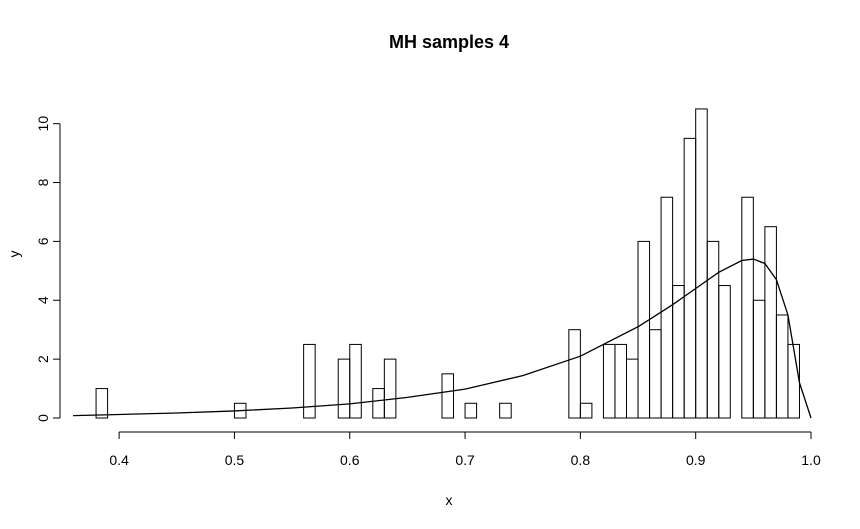 The image size is (860, 529). I want to click on x-axis: 0.4 0.5 0.6 0.7 0.8 0.9 1.0, so click(465, 449).